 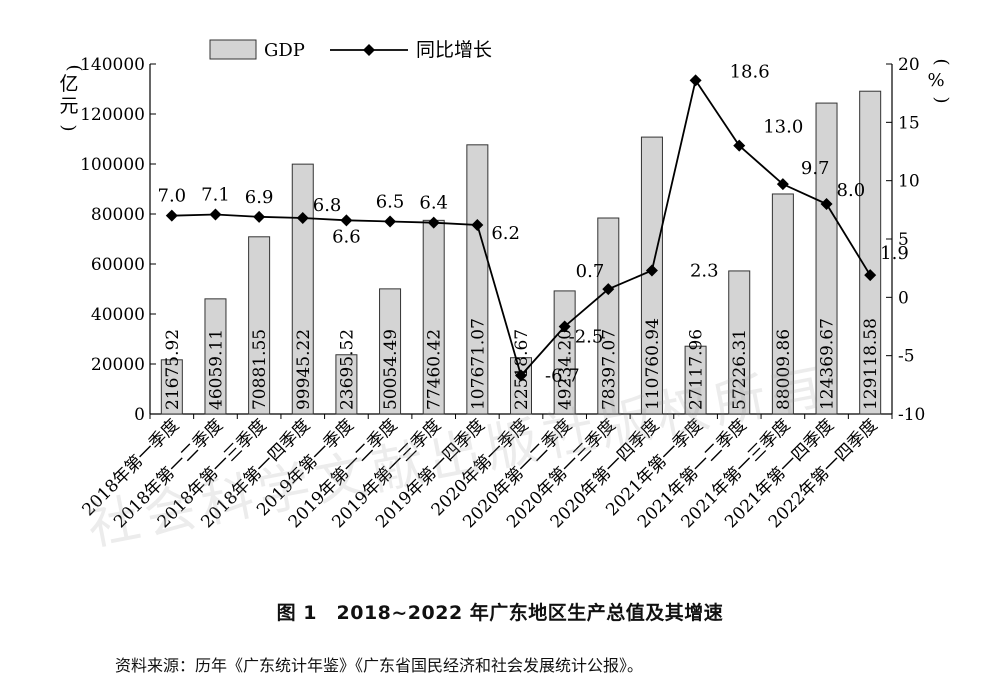 I want to click on gdp-bar-label: 57226.31, so click(x=740, y=369).